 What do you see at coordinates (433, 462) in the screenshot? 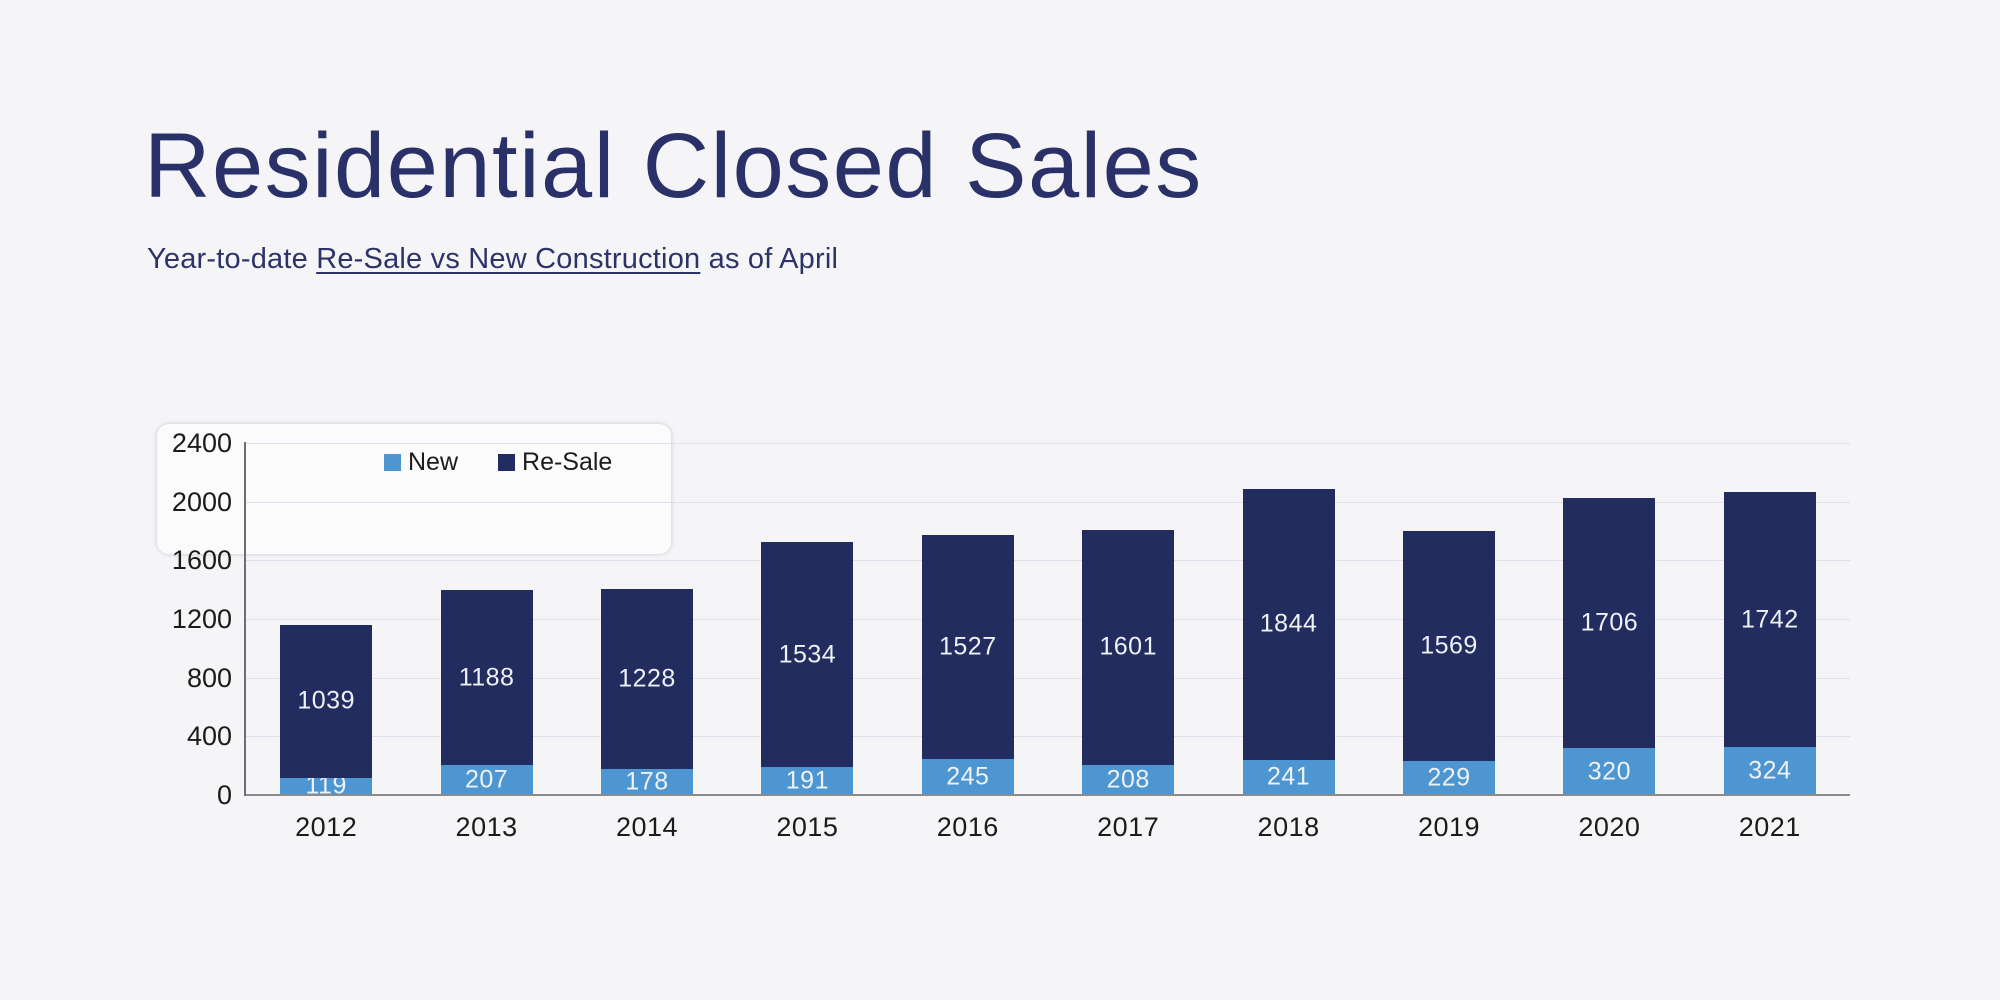
I see `legend-label: New` at bounding box center [433, 462].